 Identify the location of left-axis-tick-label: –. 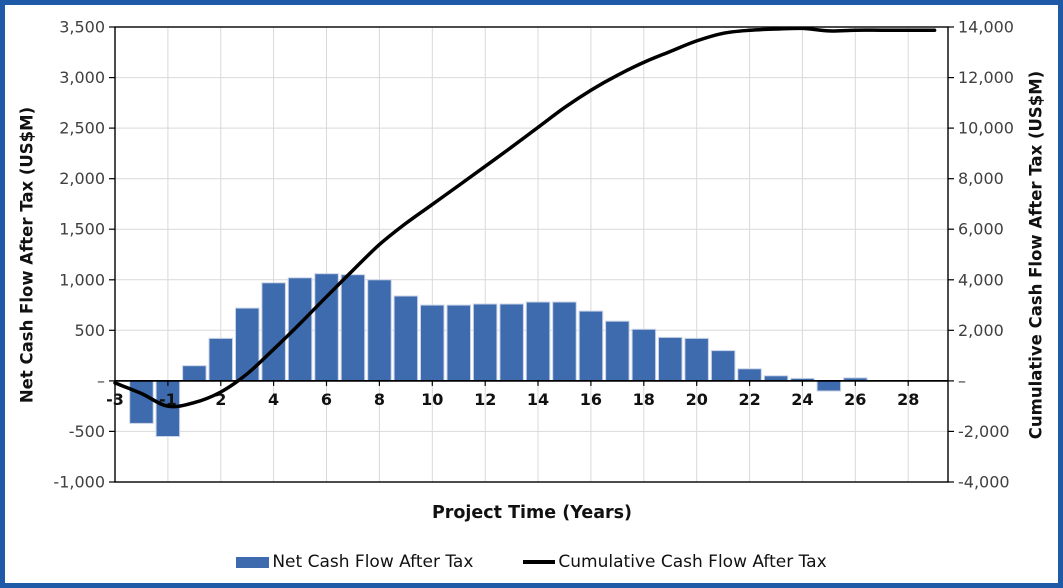
(101, 380).